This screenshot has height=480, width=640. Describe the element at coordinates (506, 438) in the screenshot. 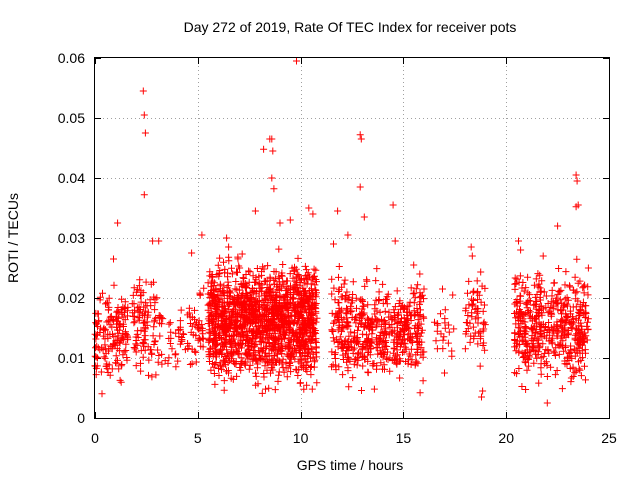

I see `x-tick-label: 20` at that location.